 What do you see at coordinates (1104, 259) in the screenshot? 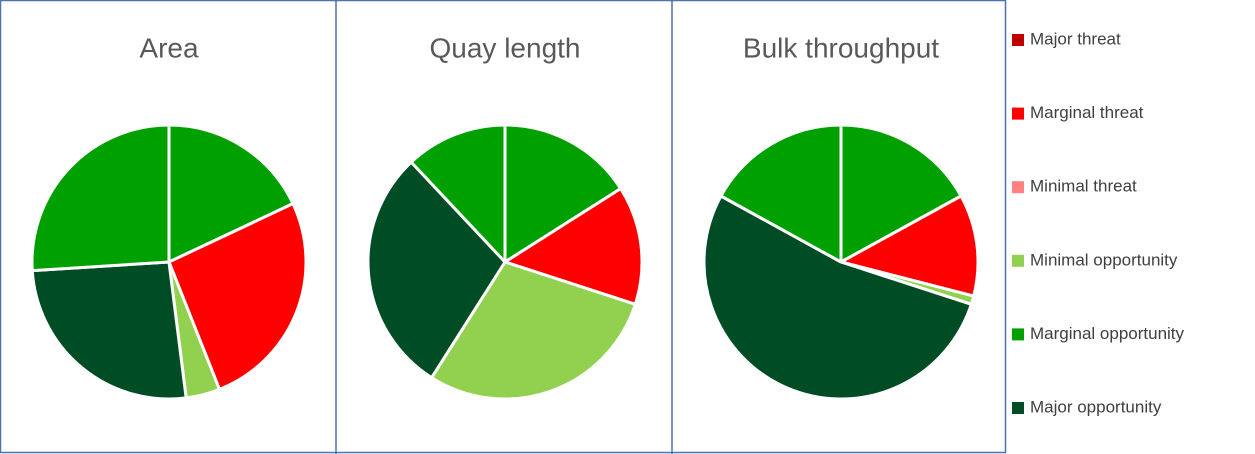
I see `legend-label: Minimal opportunity` at bounding box center [1104, 259].